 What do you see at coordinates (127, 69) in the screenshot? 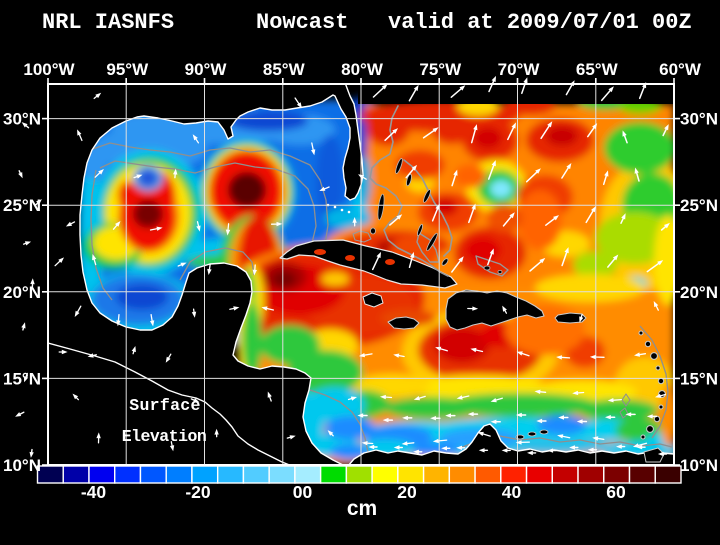
I see `svg-text: 95°W` at bounding box center [127, 69].